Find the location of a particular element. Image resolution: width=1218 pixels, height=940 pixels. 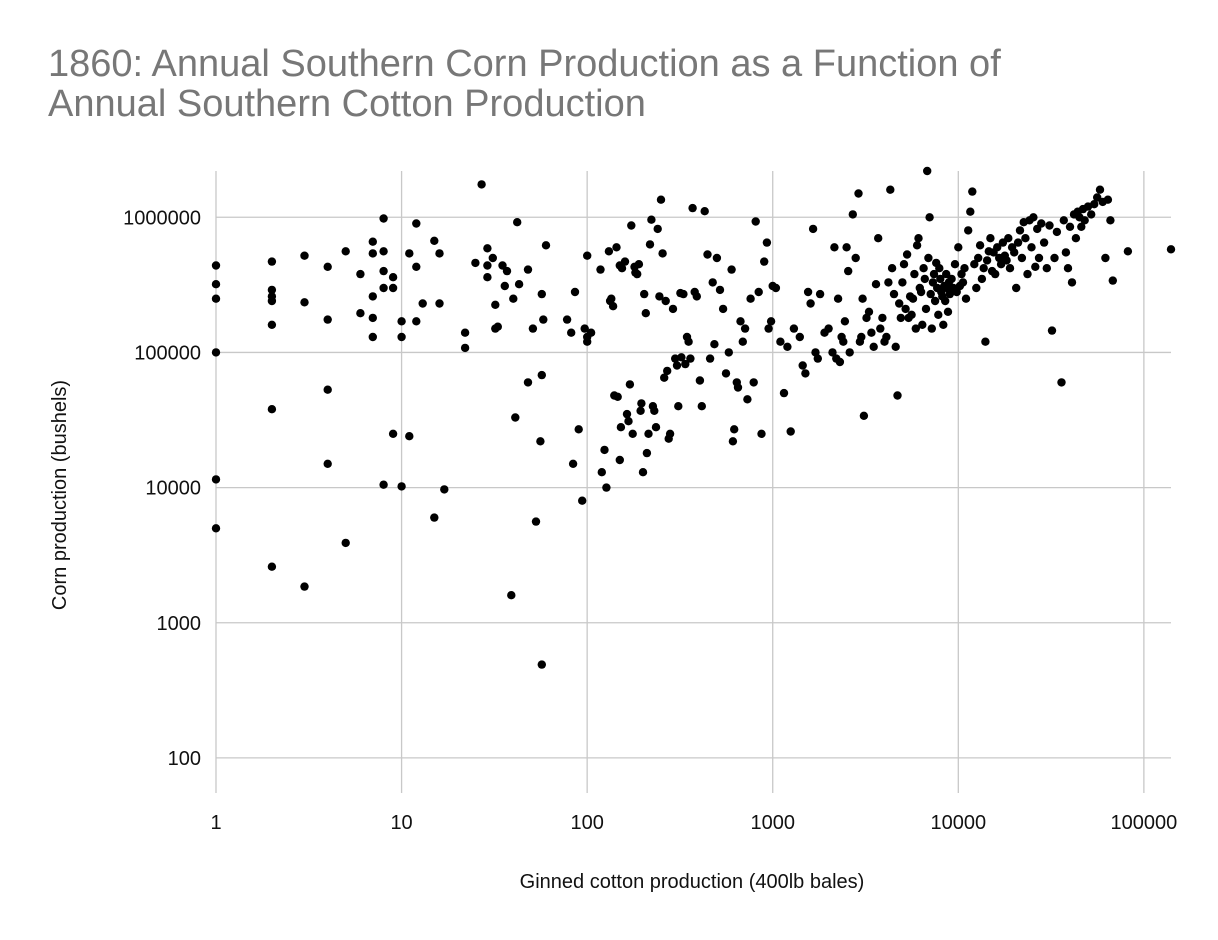

chart-title-line-2: Annual Southern Cotton Production is located at coordinates (347, 104).